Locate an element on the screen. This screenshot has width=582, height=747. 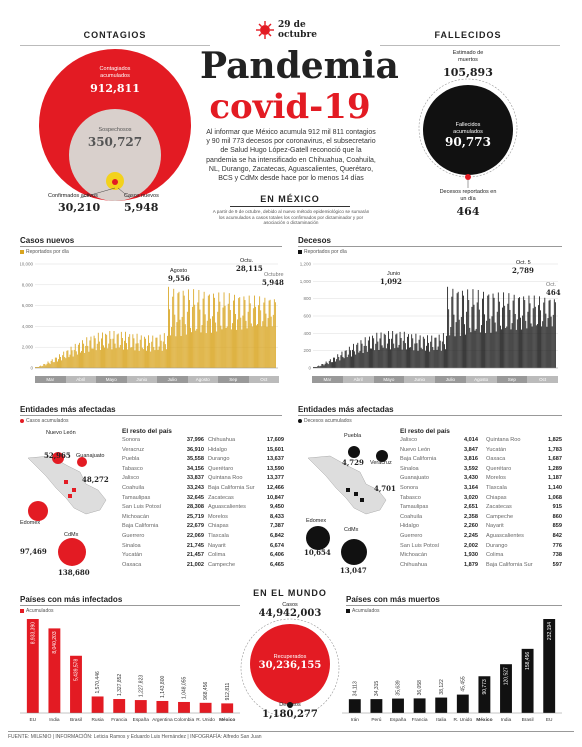
entidades-casos-legend-label: Casos acumulados is located at coordinates (47, 421).